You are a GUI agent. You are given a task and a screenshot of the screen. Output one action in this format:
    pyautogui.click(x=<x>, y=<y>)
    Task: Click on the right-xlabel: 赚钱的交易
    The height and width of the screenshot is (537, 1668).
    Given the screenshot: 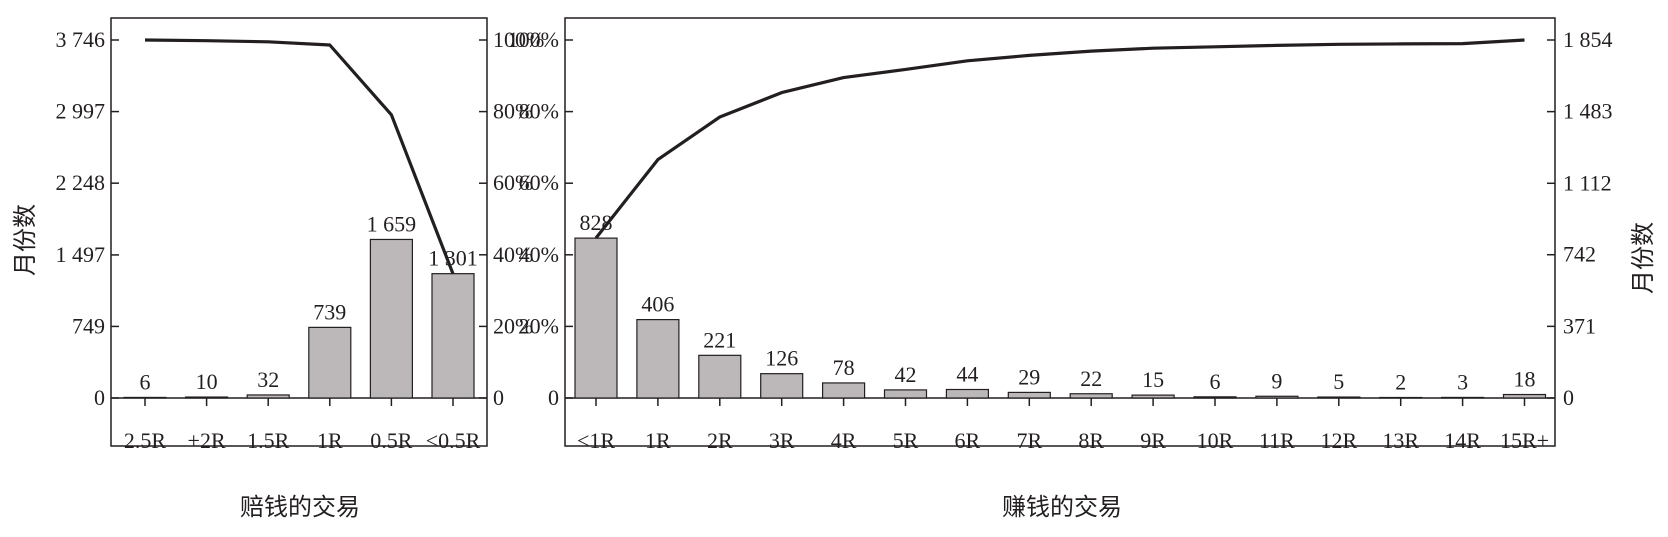 What is the action you would take?
    pyautogui.click(x=1062, y=507)
    